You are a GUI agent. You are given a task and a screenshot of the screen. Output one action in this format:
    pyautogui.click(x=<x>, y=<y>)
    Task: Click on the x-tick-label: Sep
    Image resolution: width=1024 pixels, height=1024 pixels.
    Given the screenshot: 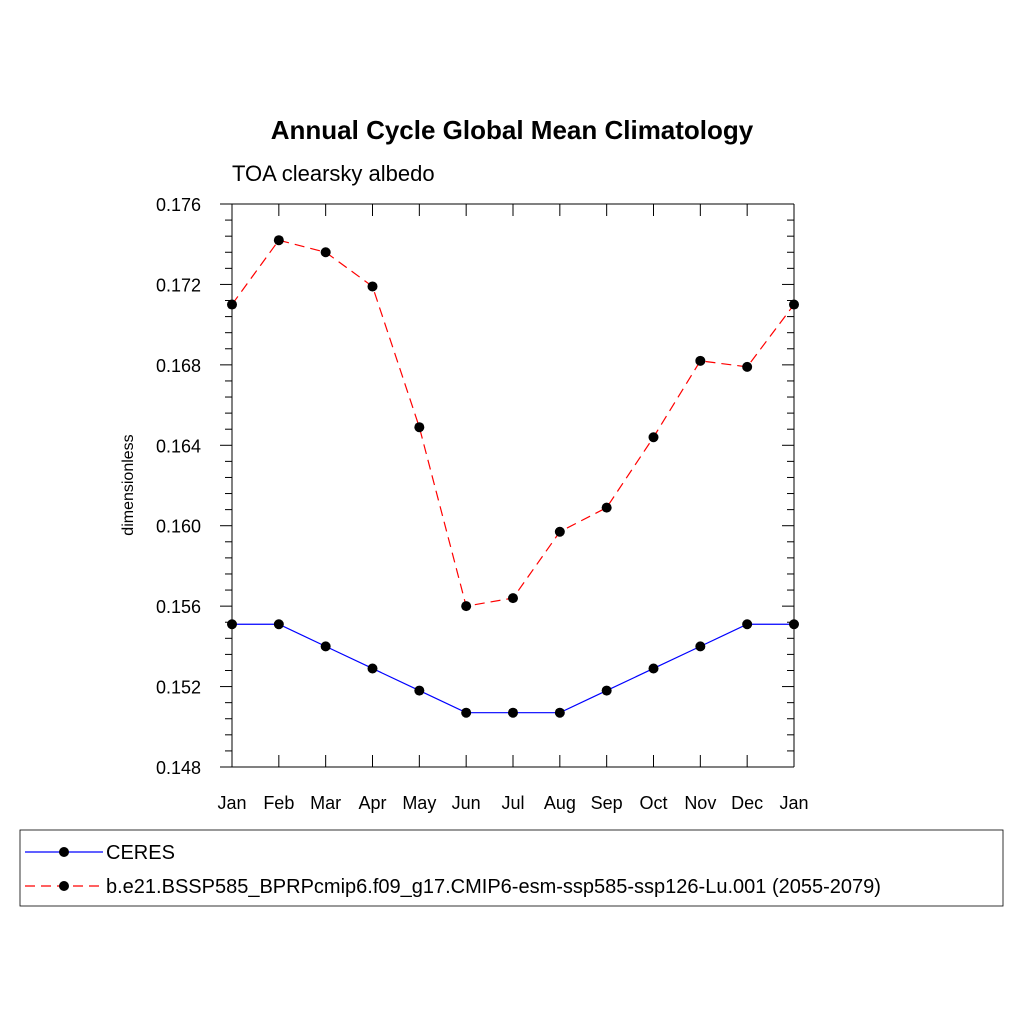 What is the action you would take?
    pyautogui.click(x=607, y=803)
    